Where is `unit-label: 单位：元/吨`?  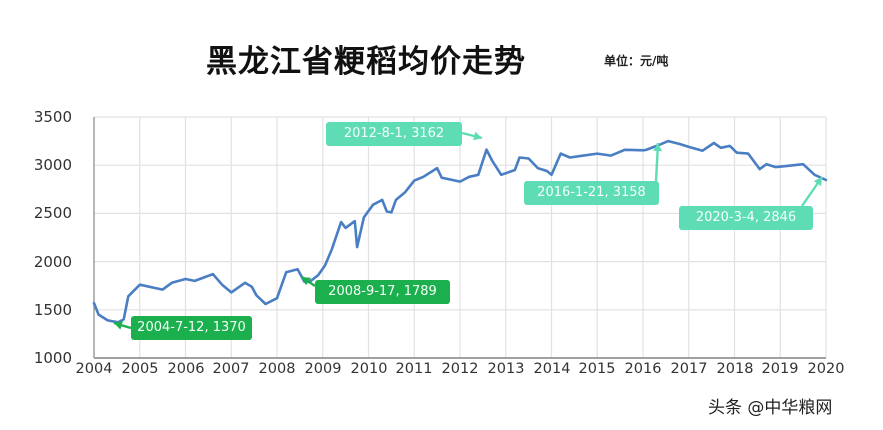
unit-label: 单位：元/吨 is located at coordinates (636, 61).